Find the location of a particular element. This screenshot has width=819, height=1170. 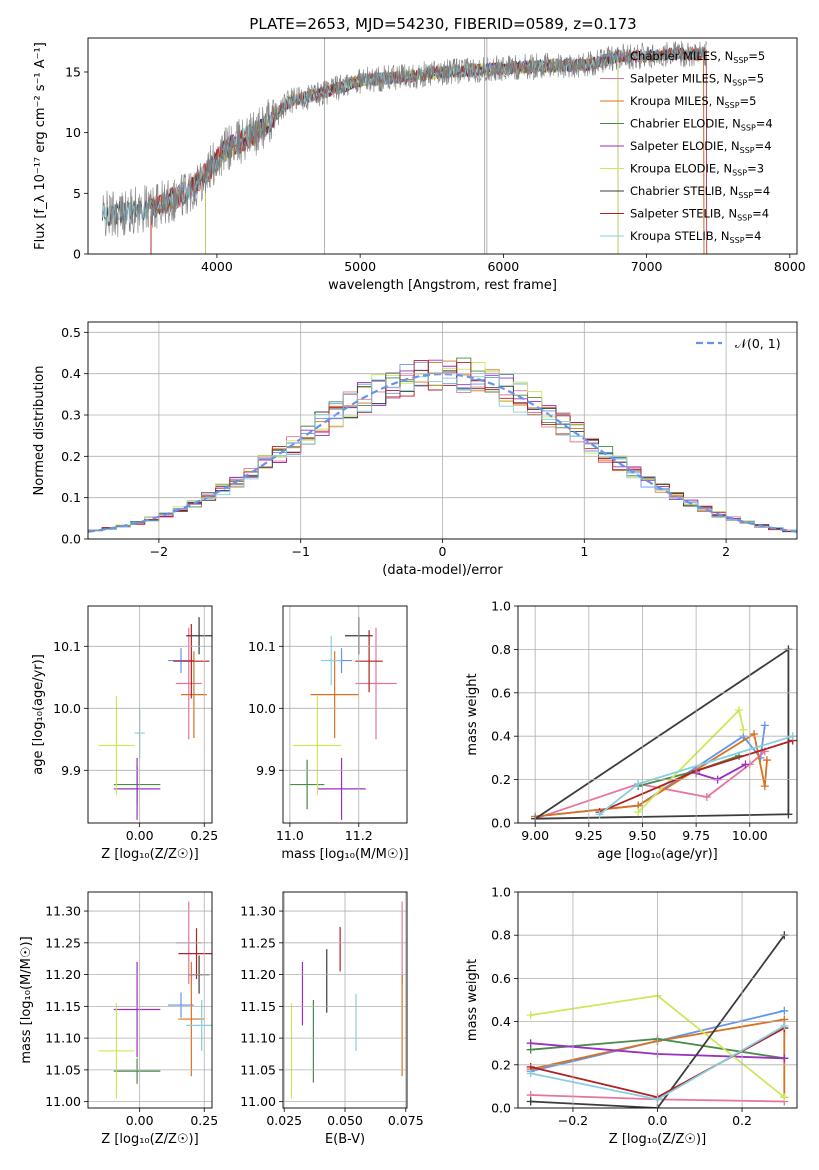

legend-entry: 𝒩(0, 1) is located at coordinates (758, 343).